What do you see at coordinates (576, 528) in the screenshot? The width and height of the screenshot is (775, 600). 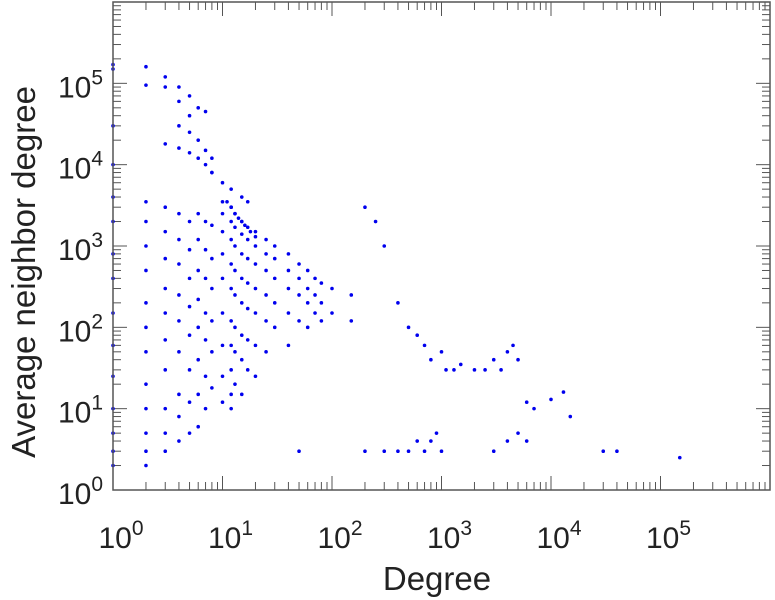 I see `x-tick-exponent: 4` at bounding box center [576, 528].